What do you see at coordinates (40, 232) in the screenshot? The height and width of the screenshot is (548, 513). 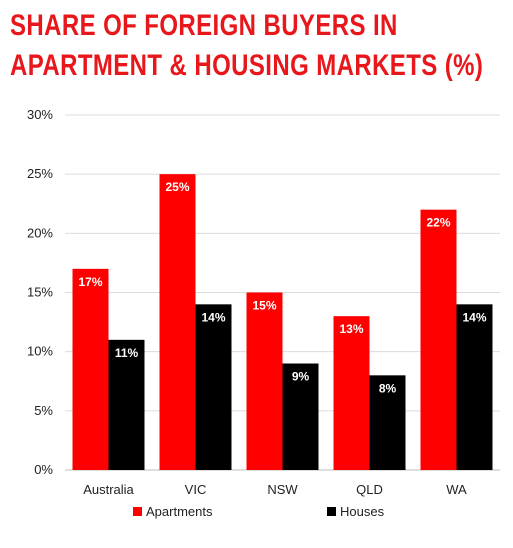 I see `y-tick-label: 20%` at bounding box center [40, 232].